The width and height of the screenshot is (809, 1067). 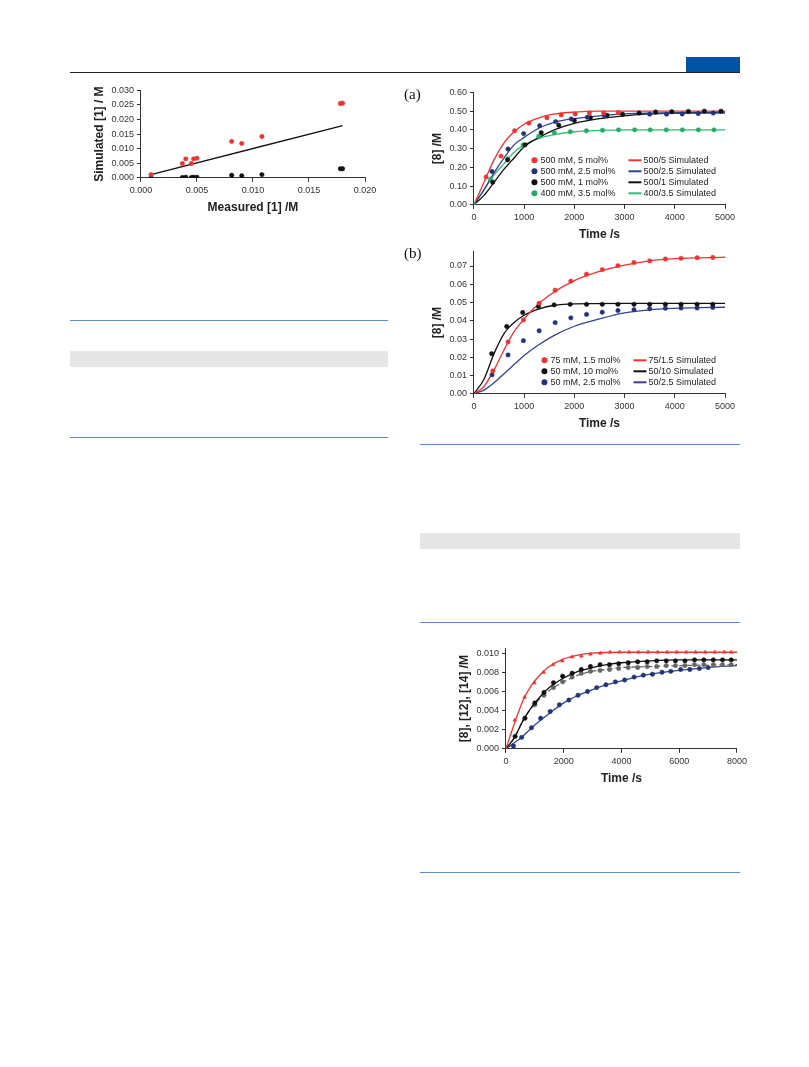 I want to click on legend-label: 75 mM, 1.5 mol%, so click(x=585, y=359).